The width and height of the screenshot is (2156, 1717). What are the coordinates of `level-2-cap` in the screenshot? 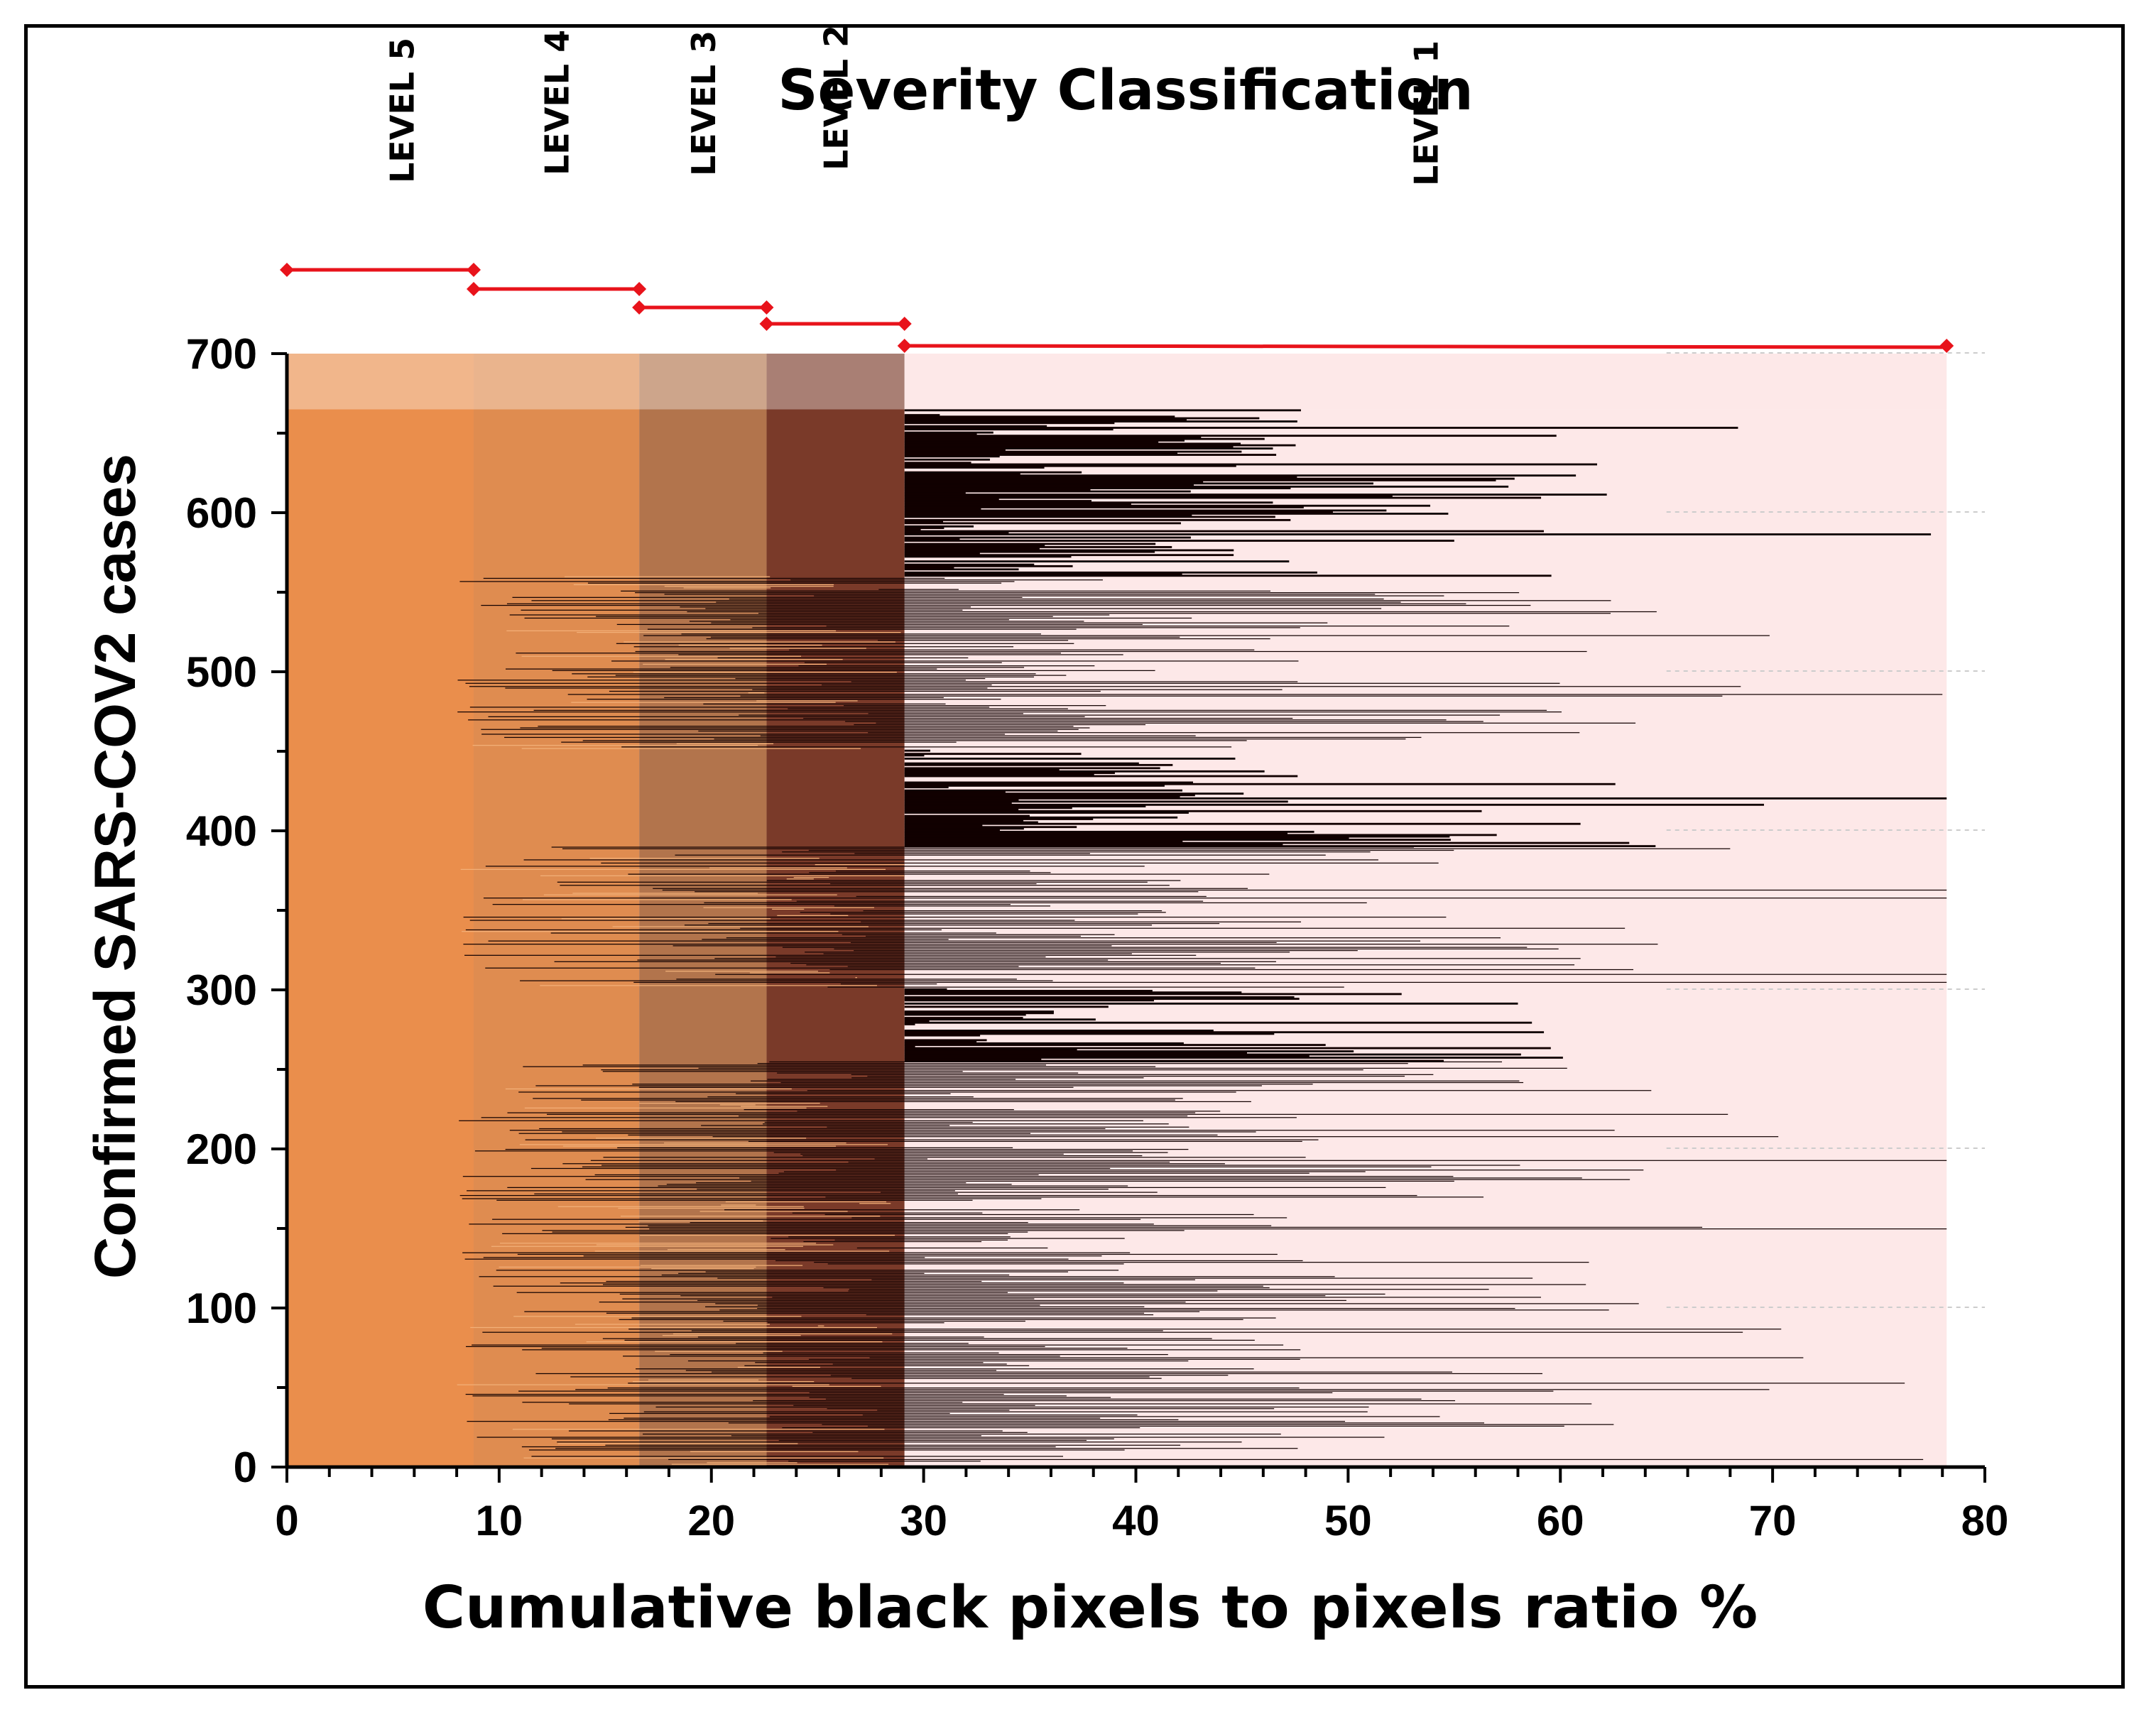 It's located at (835, 382).